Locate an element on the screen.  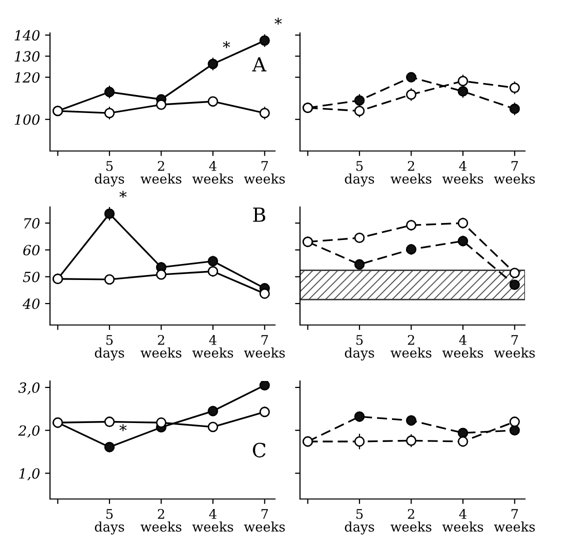
y-tick-label: 3,0 is located at coordinates (29, 388).